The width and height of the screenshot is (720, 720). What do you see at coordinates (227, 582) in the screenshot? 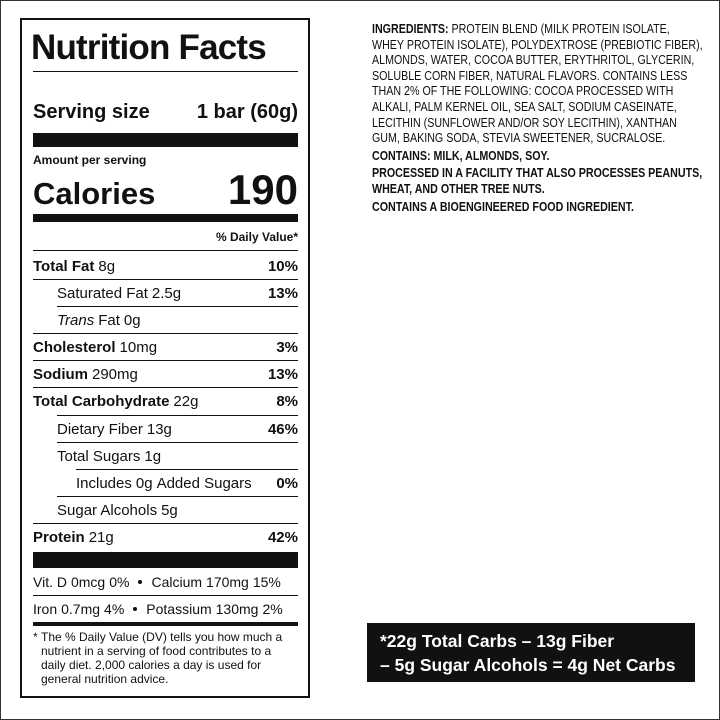
I see `micro-amount: 170mg` at bounding box center [227, 582].